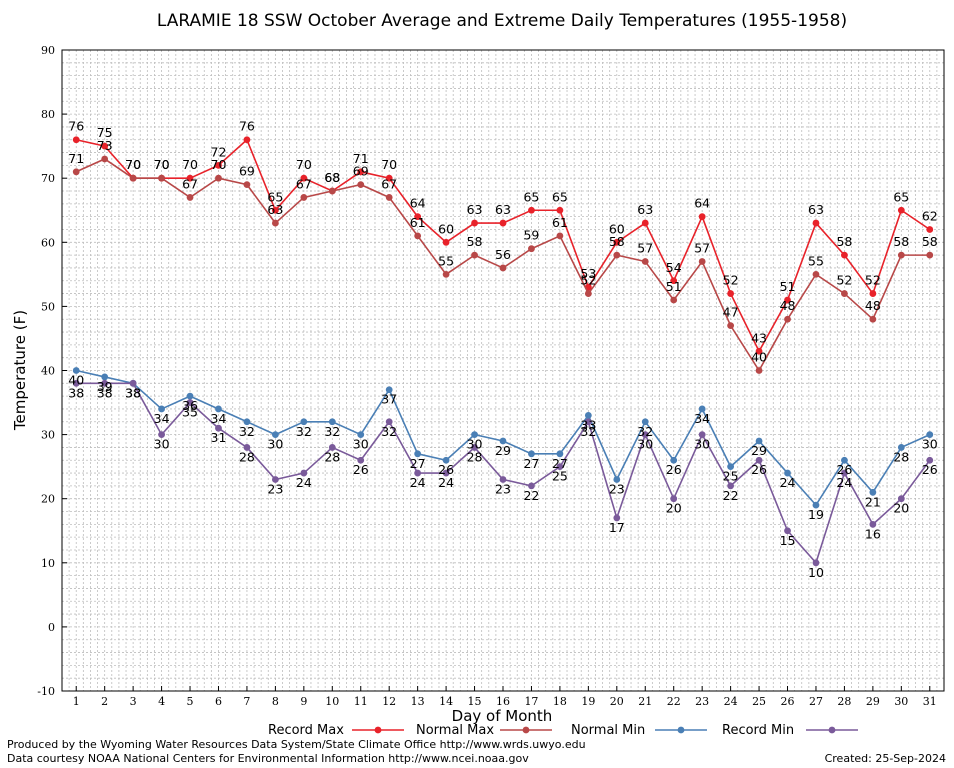 The height and width of the screenshot is (768, 954). What do you see at coordinates (588, 701) in the screenshot?
I see `x-tick-label: 19` at bounding box center [588, 701].